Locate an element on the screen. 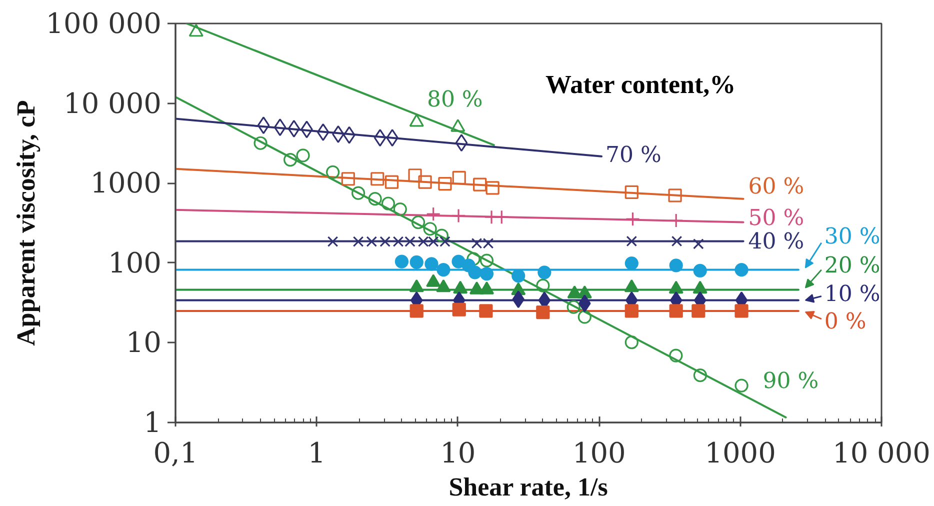 This screenshot has height=506, width=934. y-tick-label: 1 is located at coordinates (153, 422).